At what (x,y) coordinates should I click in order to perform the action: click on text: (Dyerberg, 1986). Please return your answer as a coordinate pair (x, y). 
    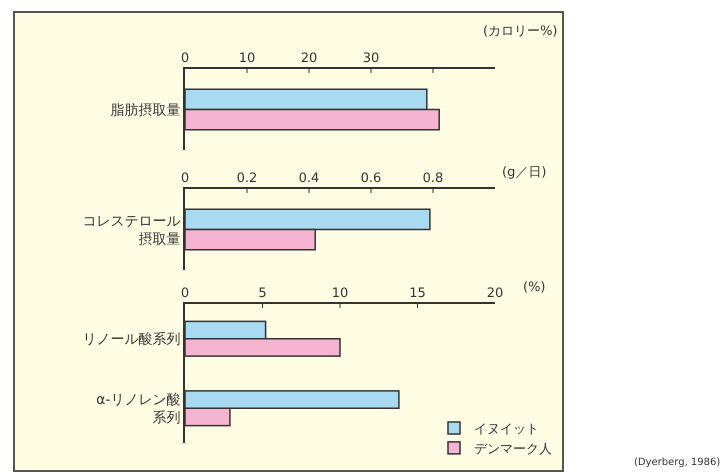
    Looking at the image, I should click on (677, 462).